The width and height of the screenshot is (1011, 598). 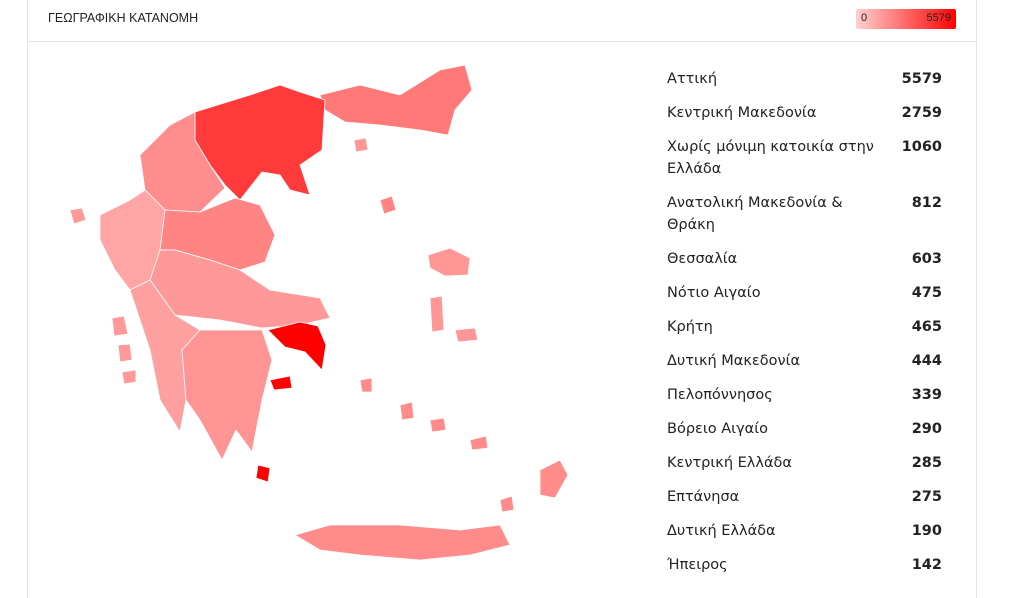 I want to click on region-value: 275, so click(x=926, y=497).